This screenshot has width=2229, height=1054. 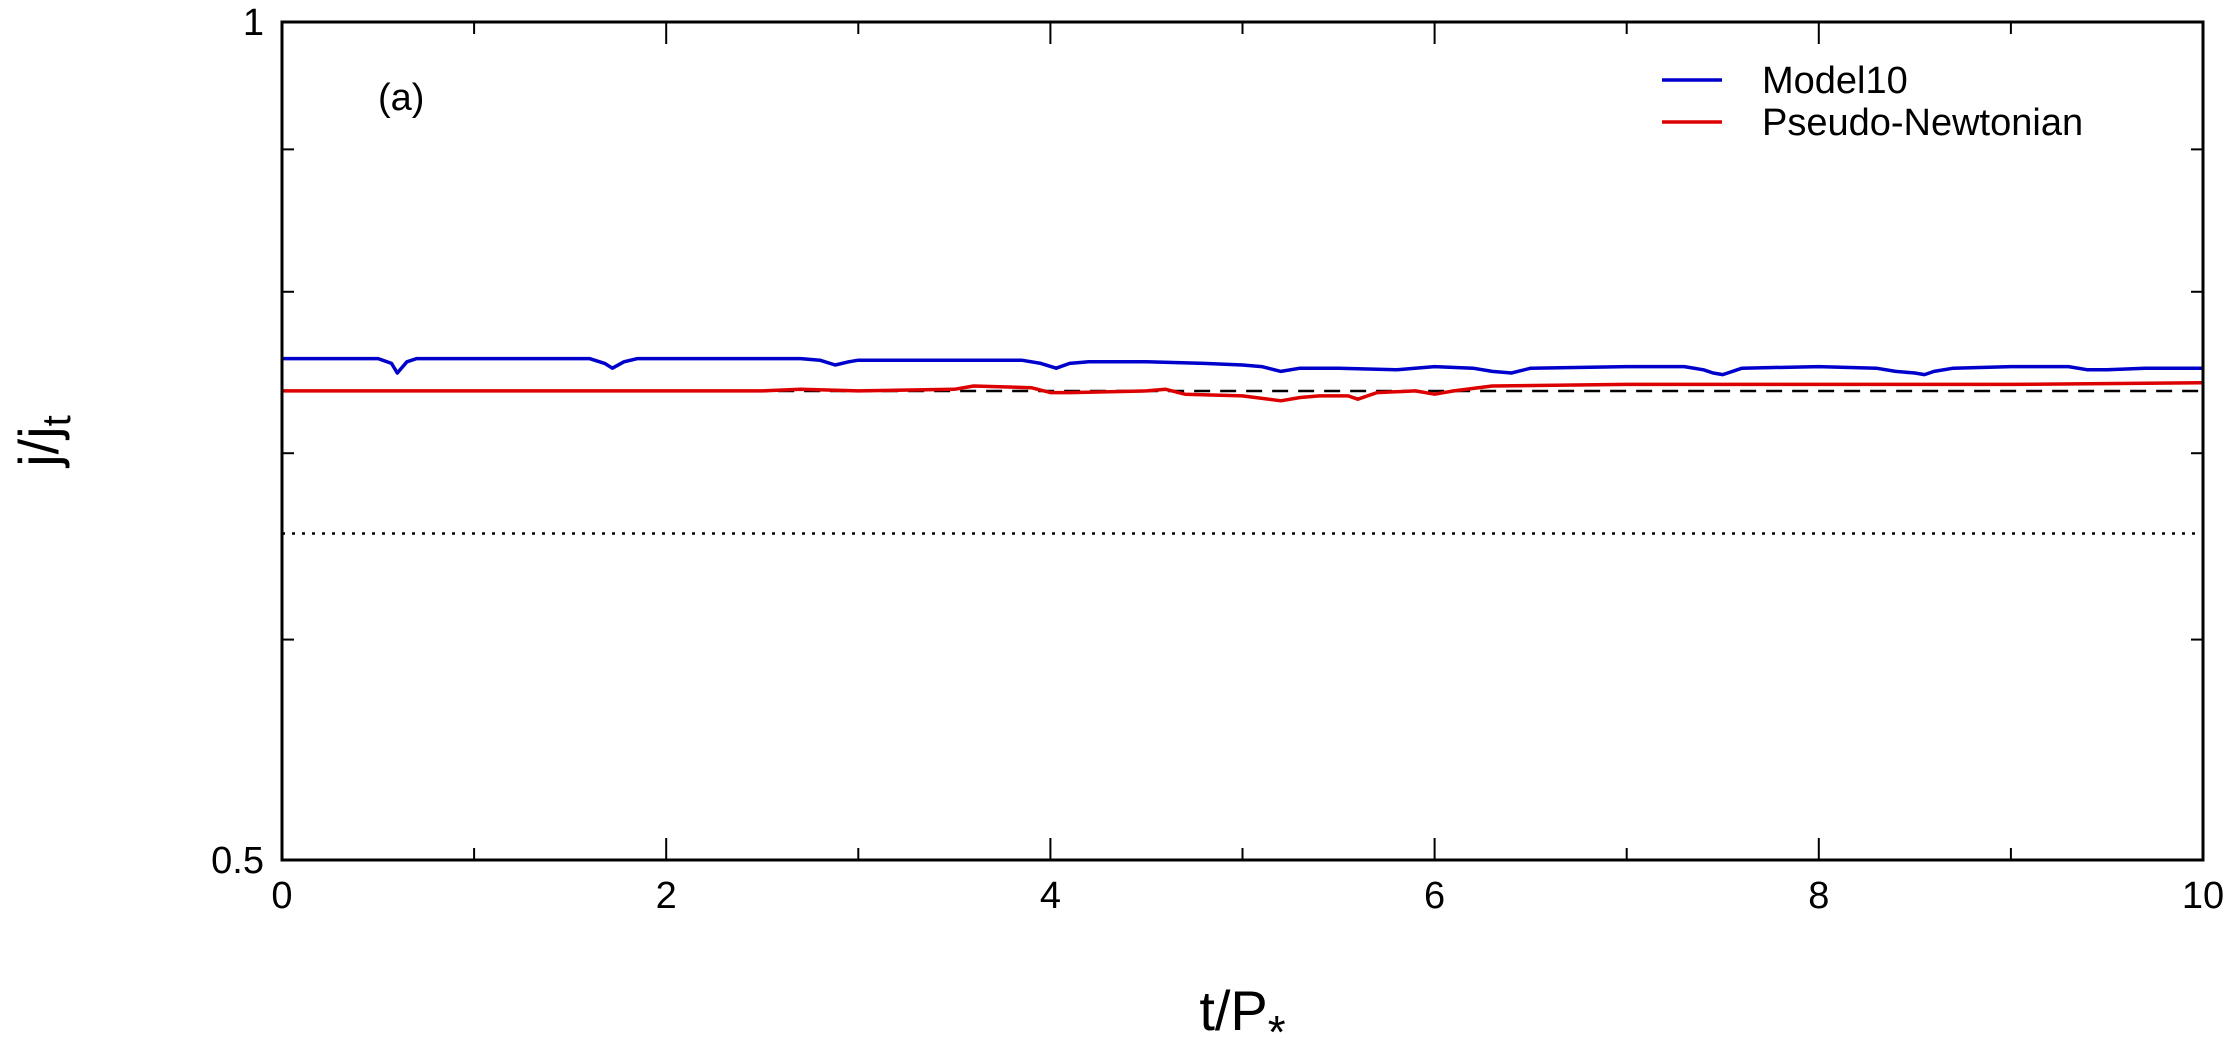 What do you see at coordinates (253, 23) in the screenshot?
I see `y-tick-label: 1` at bounding box center [253, 23].